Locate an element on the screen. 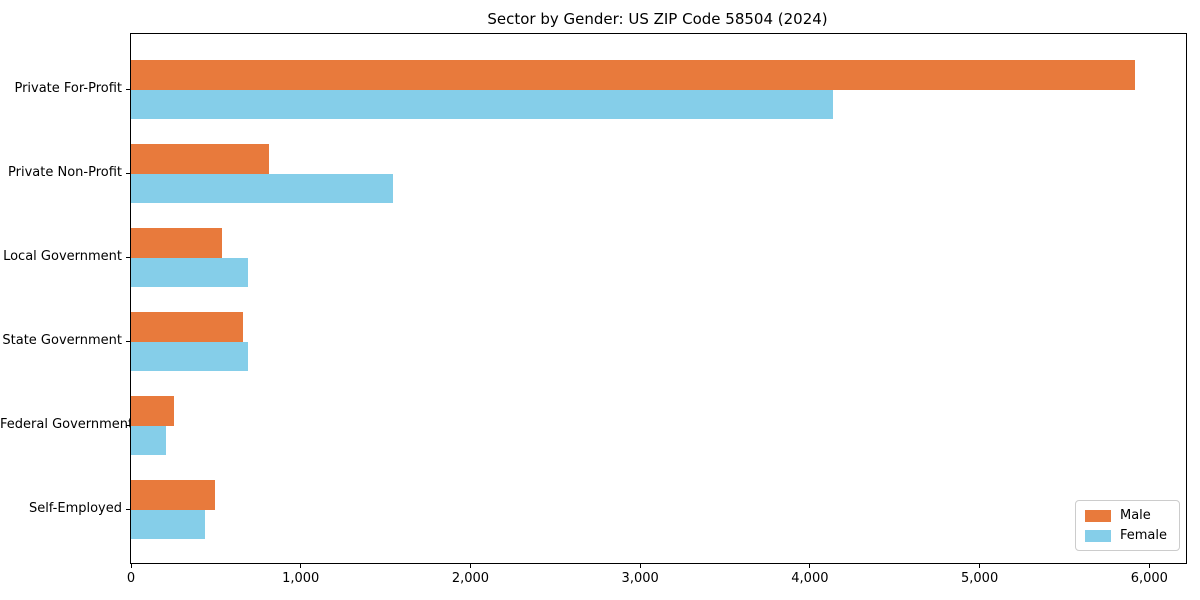 The height and width of the screenshot is (600, 1200). legend-swatch-male is located at coordinates (1097, 515).